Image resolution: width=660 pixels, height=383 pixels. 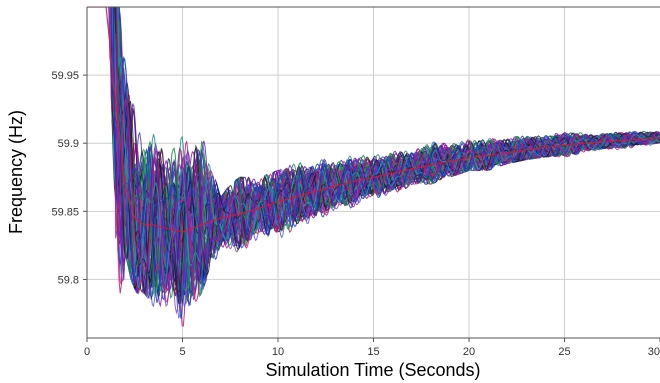 I want to click on y-axis-title: Frequency (Hz), so click(x=16, y=172).